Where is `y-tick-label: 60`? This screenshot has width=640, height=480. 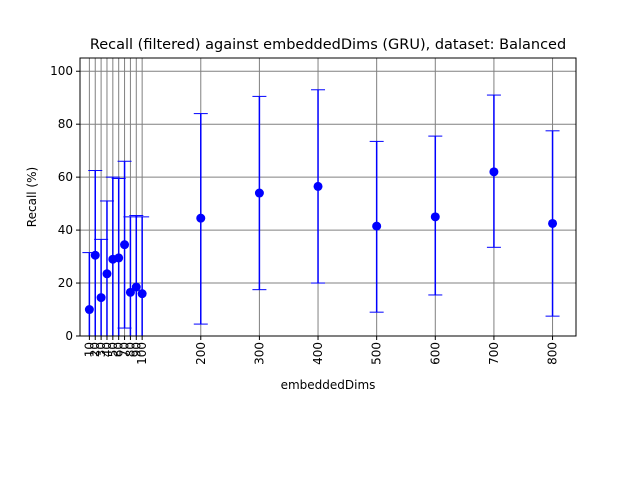 y-tick-label: 60 is located at coordinates (65, 177).